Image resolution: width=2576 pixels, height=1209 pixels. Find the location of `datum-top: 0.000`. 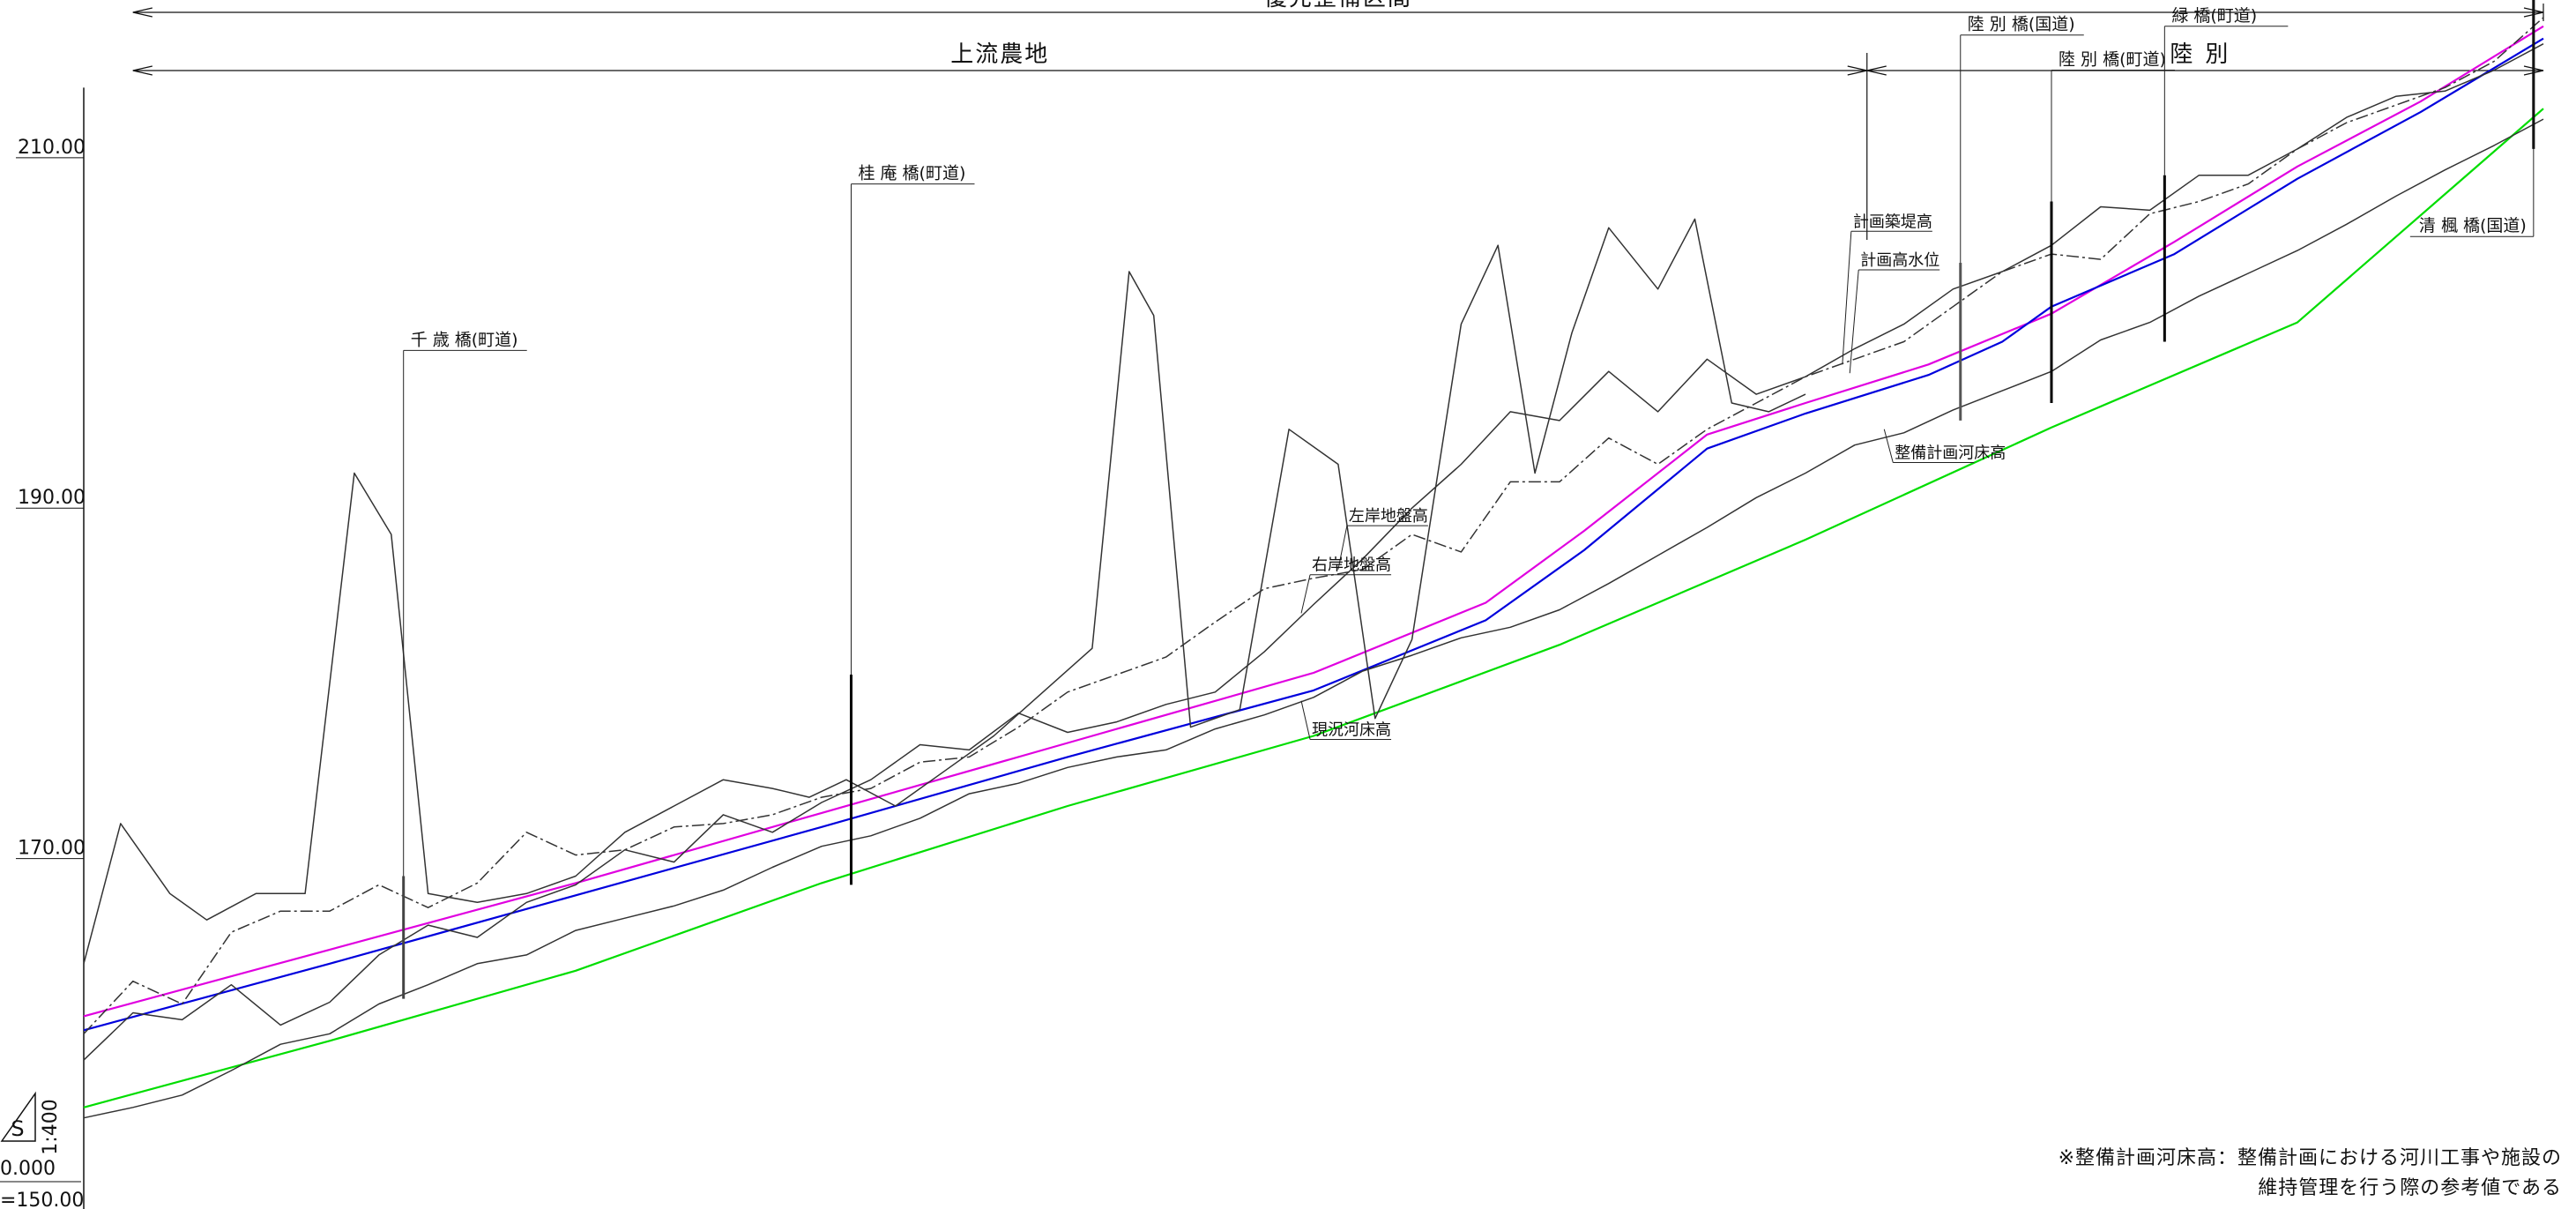

datum-top: 0.000 is located at coordinates (28, 1169).